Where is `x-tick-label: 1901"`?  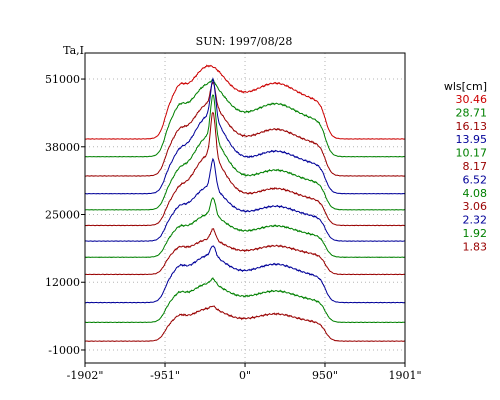 x-tick-label: 1901" is located at coordinates (404, 375).